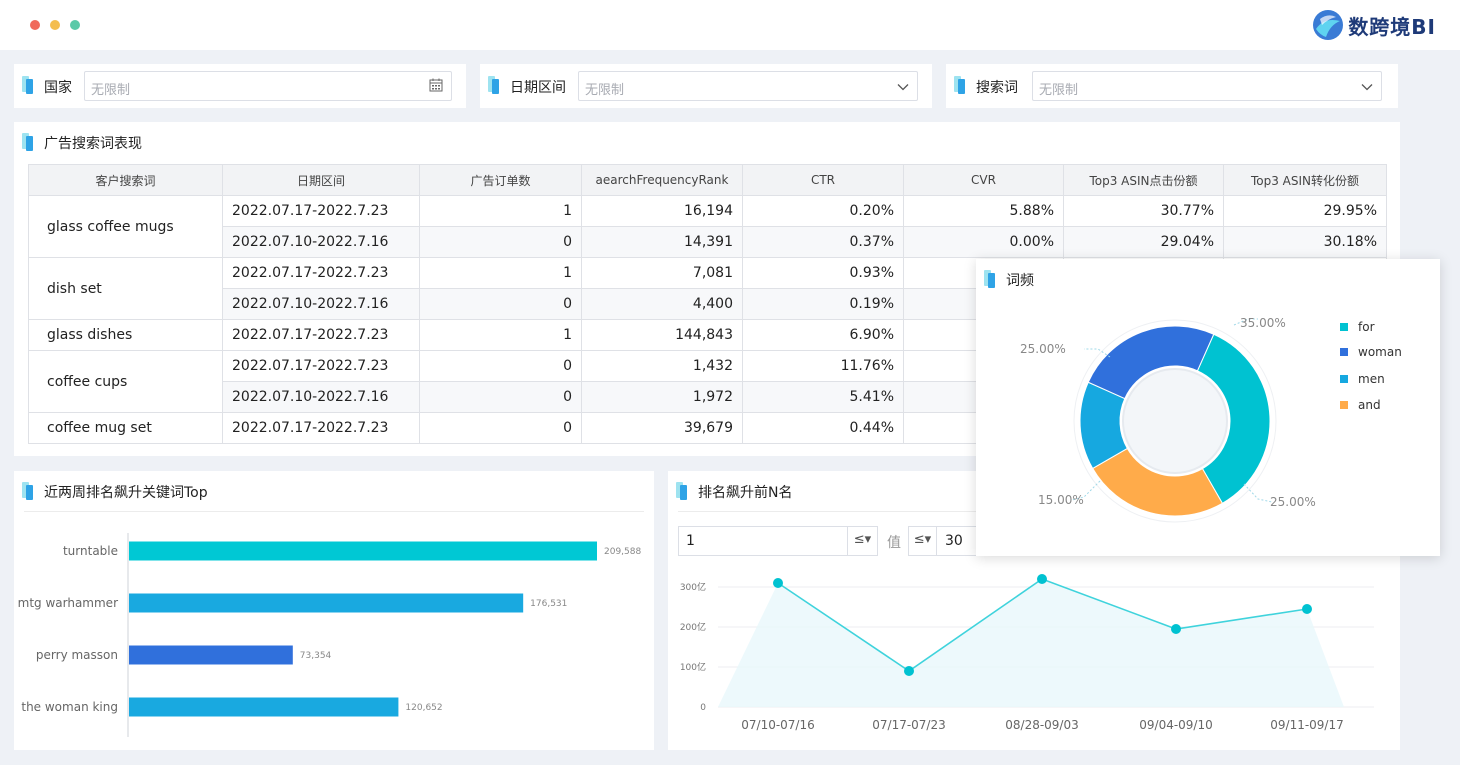 This screenshot has height=765, width=1460. Describe the element at coordinates (548, 604) in the screenshot. I see `bar-value-label: 176,531` at that location.